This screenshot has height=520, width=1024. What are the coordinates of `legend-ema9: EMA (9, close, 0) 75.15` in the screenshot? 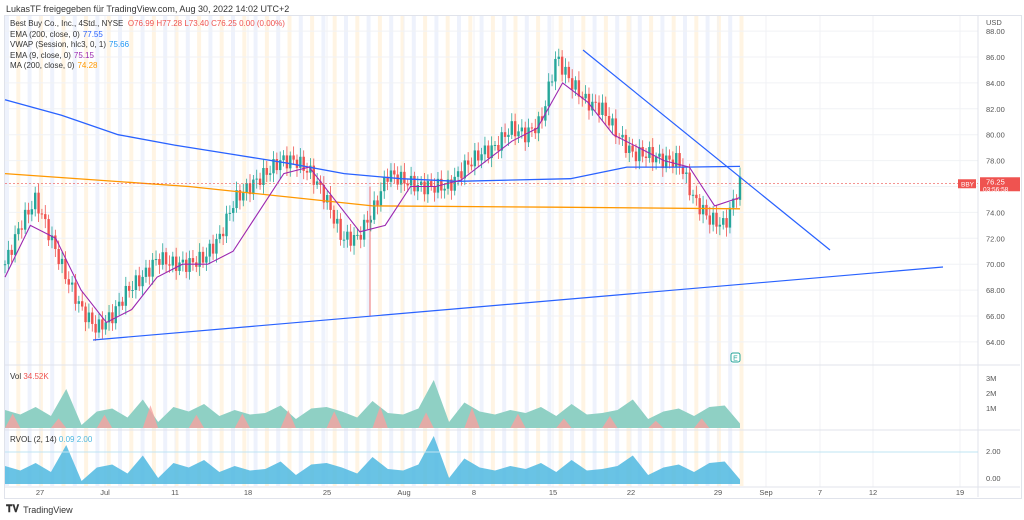 It's located at (147, 56).